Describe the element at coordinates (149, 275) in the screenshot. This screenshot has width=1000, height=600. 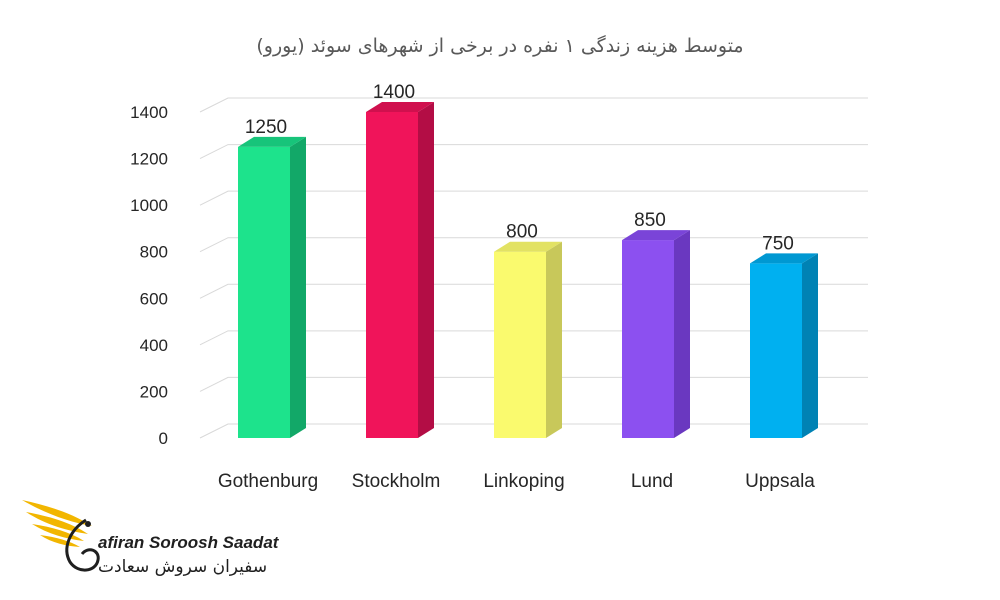
I see `y-axis-ticks: 0 200 400 600 800 1000 1200 1400` at that location.